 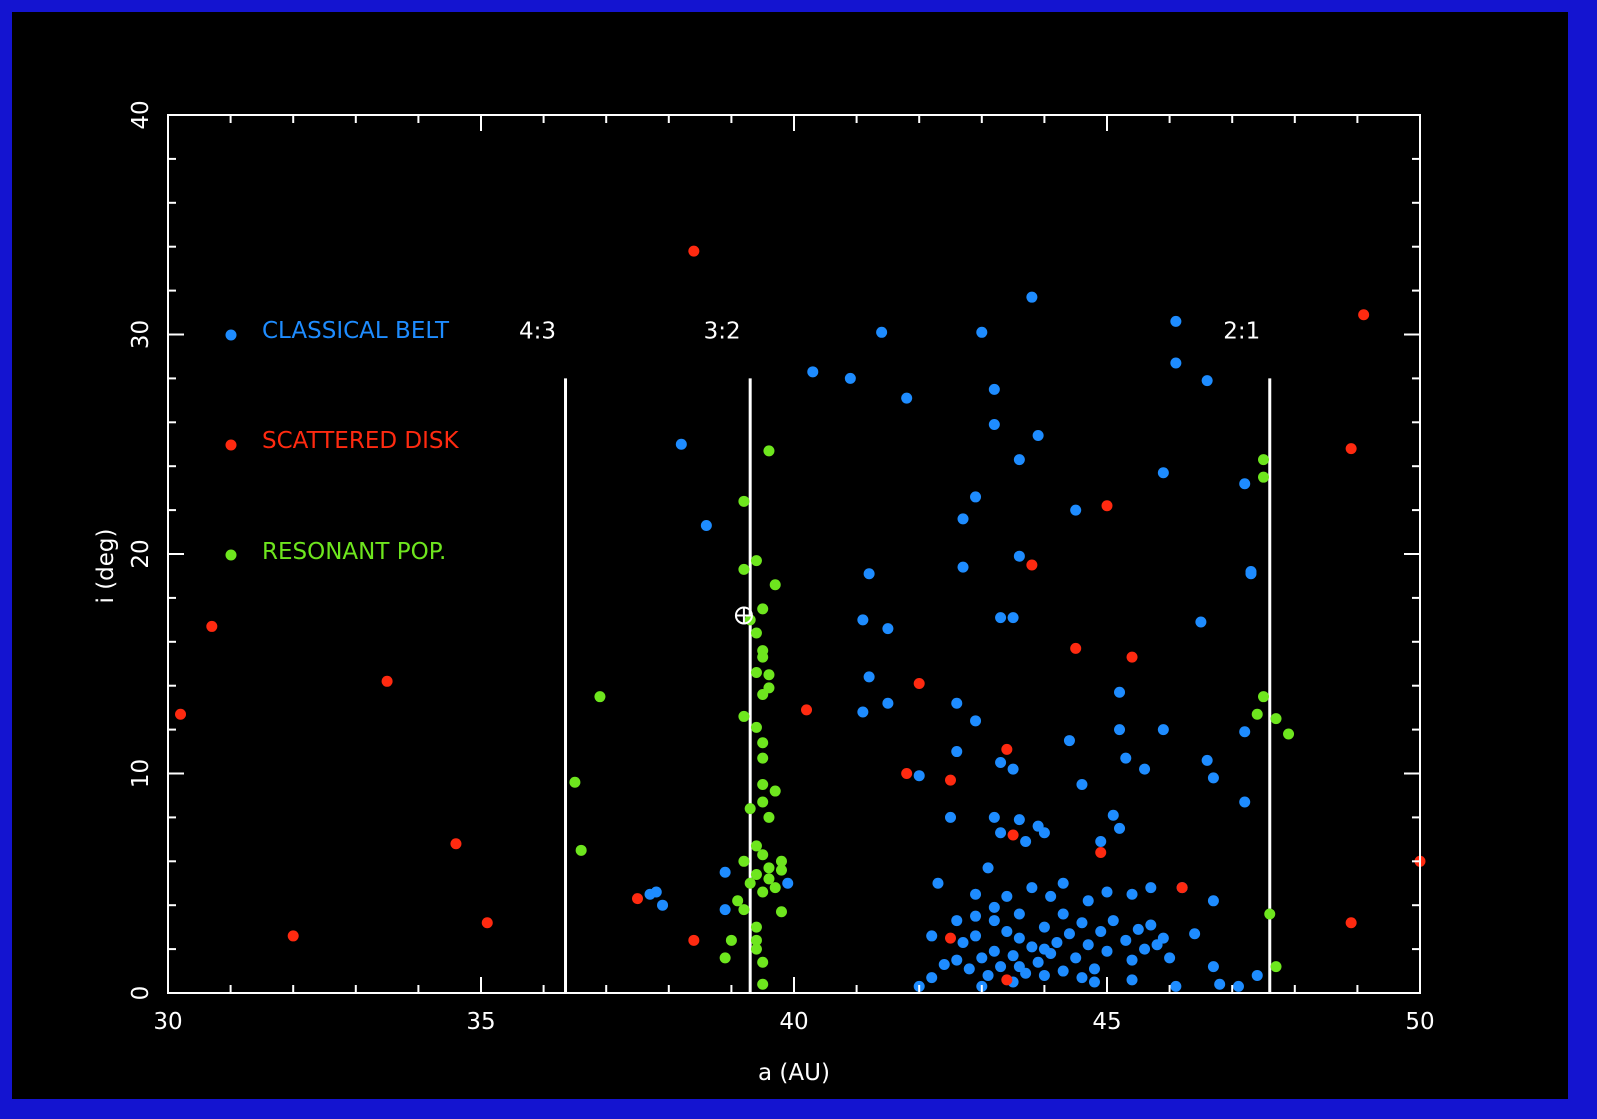 What do you see at coordinates (1106, 1022) in the screenshot?
I see `x-tick-label: 45` at bounding box center [1106, 1022].